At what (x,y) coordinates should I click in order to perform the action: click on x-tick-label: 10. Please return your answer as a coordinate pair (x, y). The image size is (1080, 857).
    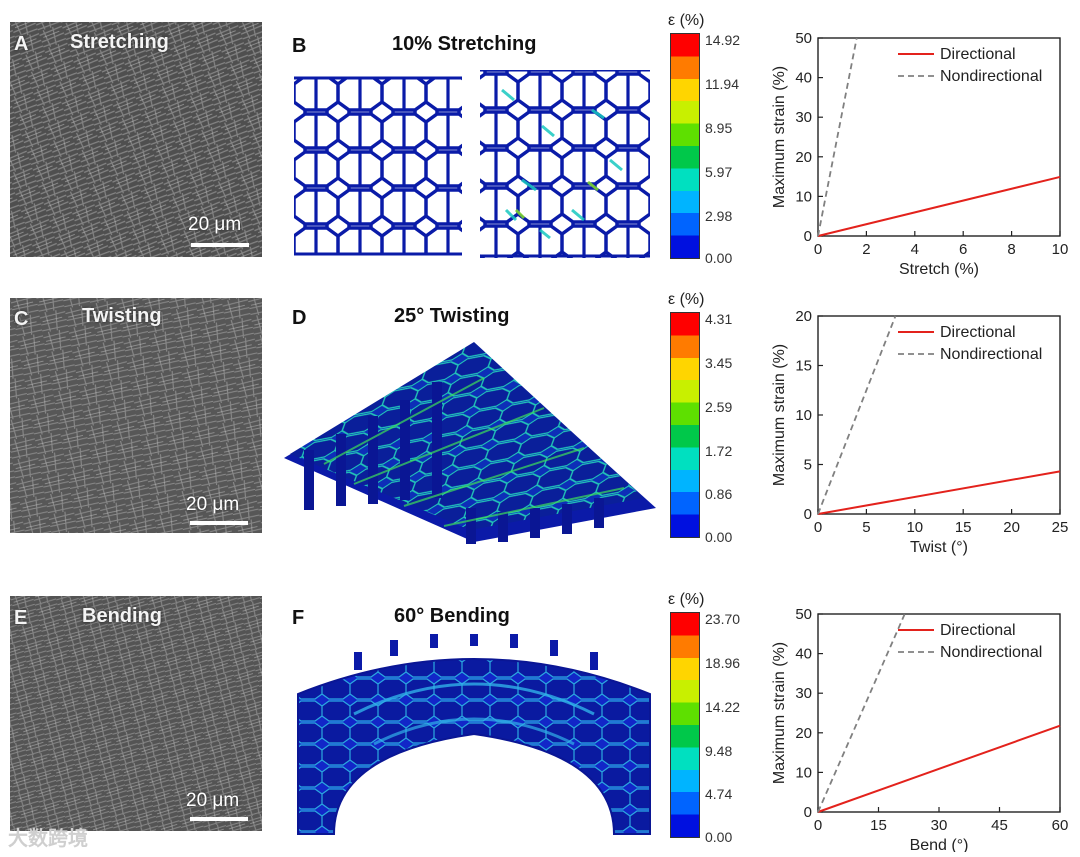
    Looking at the image, I should click on (914, 527).